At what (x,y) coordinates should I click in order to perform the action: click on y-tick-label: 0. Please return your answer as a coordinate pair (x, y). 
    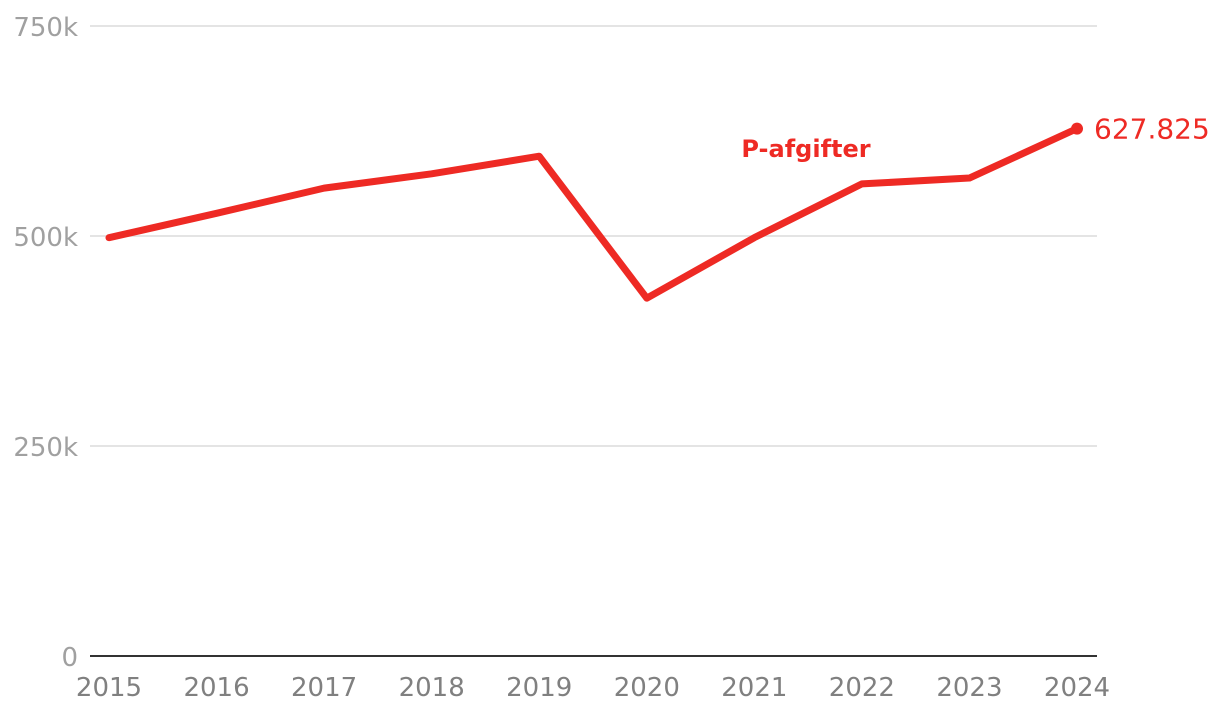
    Looking at the image, I should click on (69, 658).